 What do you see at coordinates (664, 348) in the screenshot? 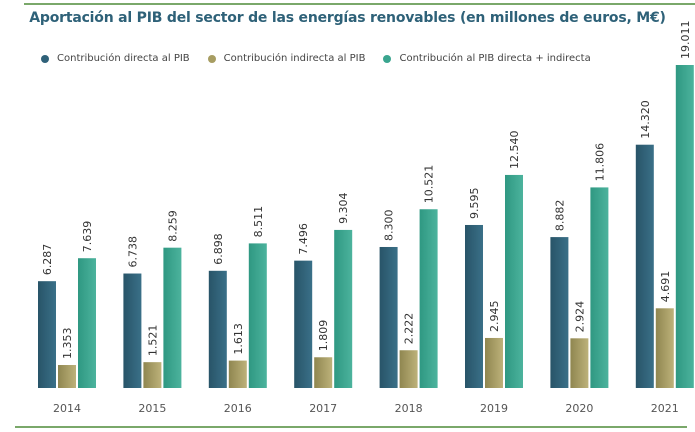
I see `bar-indirect-2021` at bounding box center [664, 348].